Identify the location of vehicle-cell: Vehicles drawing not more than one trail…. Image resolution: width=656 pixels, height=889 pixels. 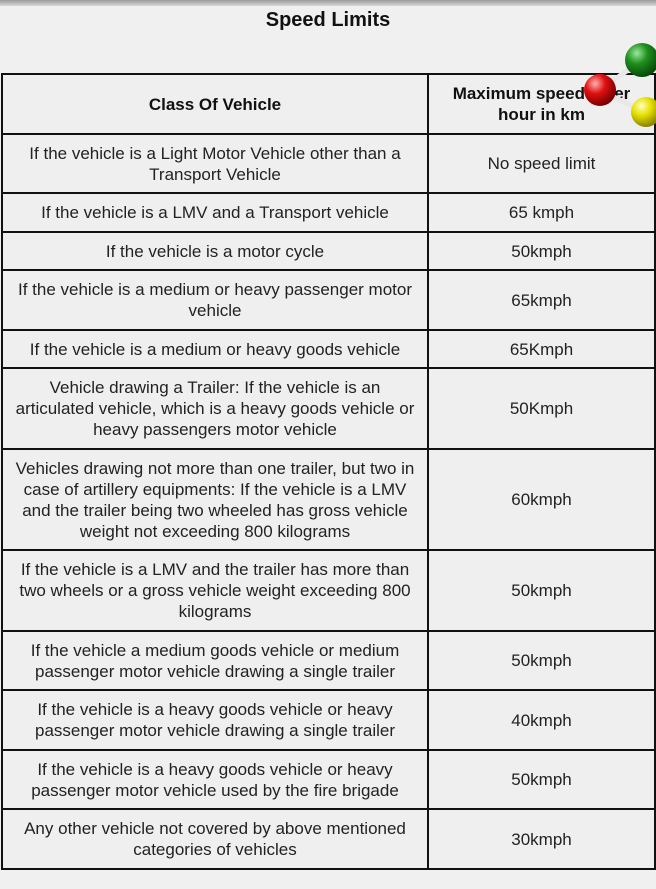
(215, 499).